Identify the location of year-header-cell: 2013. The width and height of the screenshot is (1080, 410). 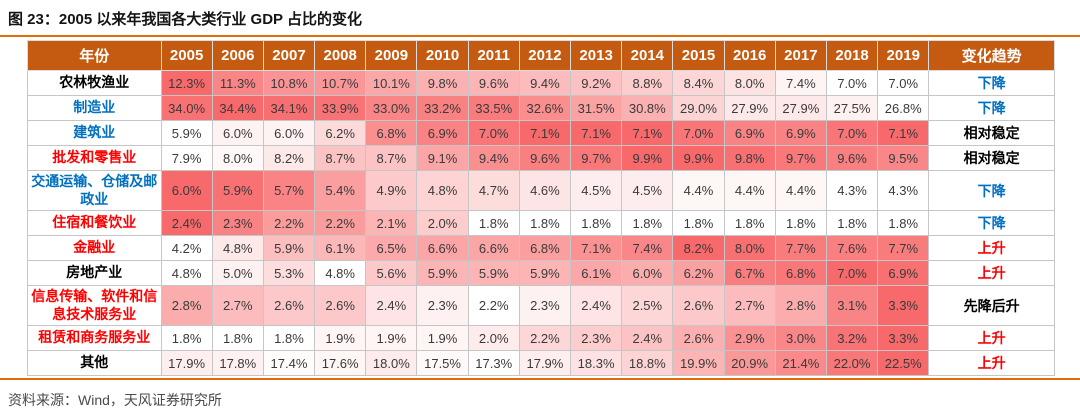
(596, 55).